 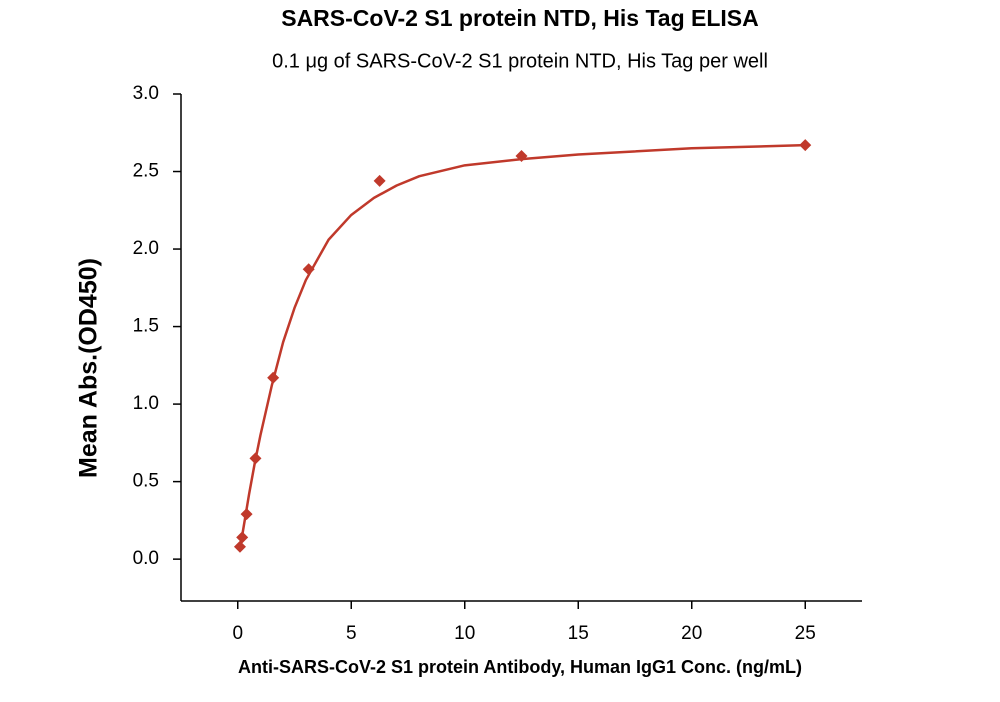 I want to click on y-tick-label: 0.0, so click(x=146, y=558).